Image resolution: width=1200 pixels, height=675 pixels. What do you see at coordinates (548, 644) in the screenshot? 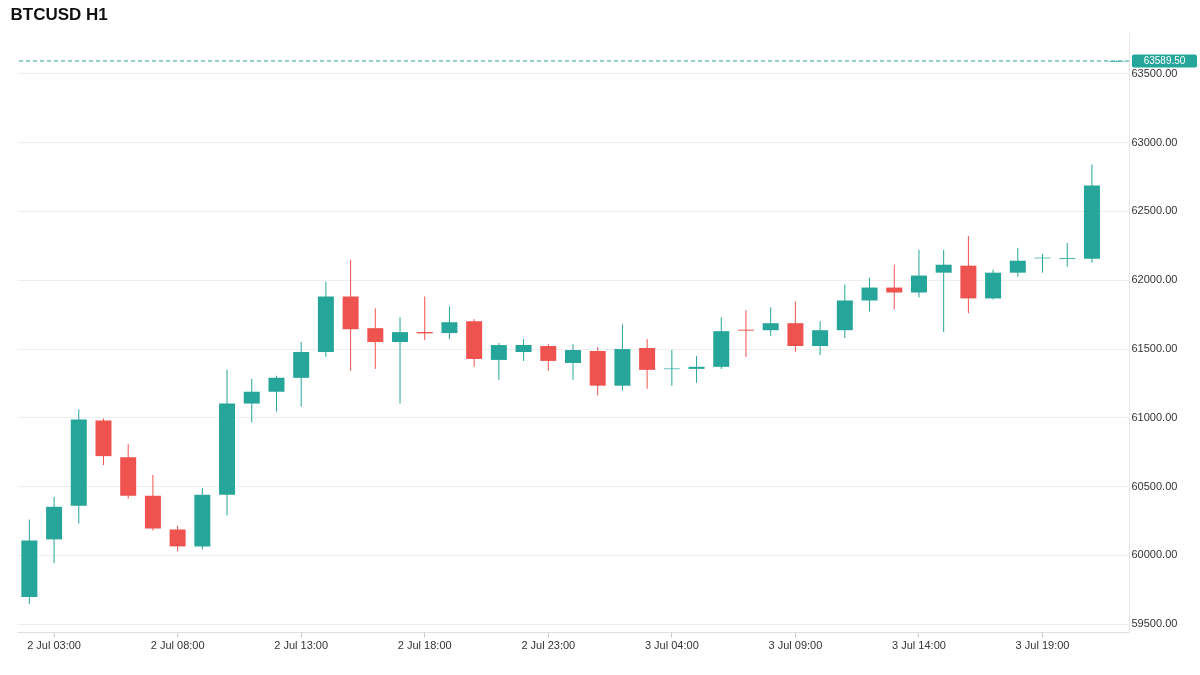
I see `x-tick-label: 2 Jul 23:00` at bounding box center [548, 644].